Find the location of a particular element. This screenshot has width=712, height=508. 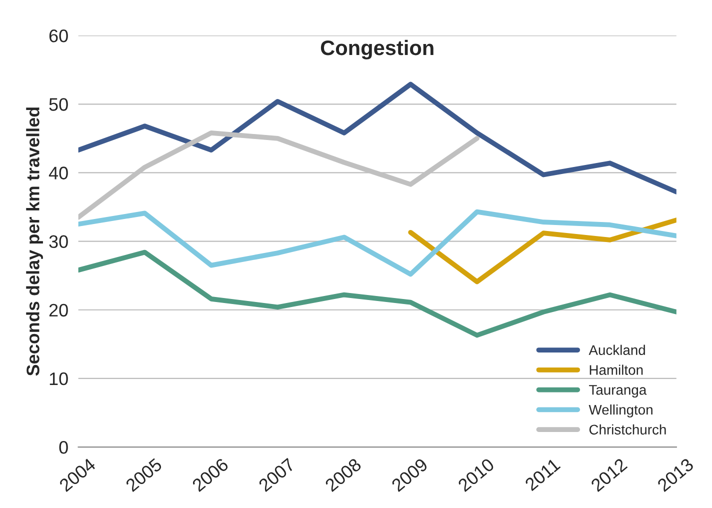

legend-label: Hamilton is located at coordinates (616, 369).